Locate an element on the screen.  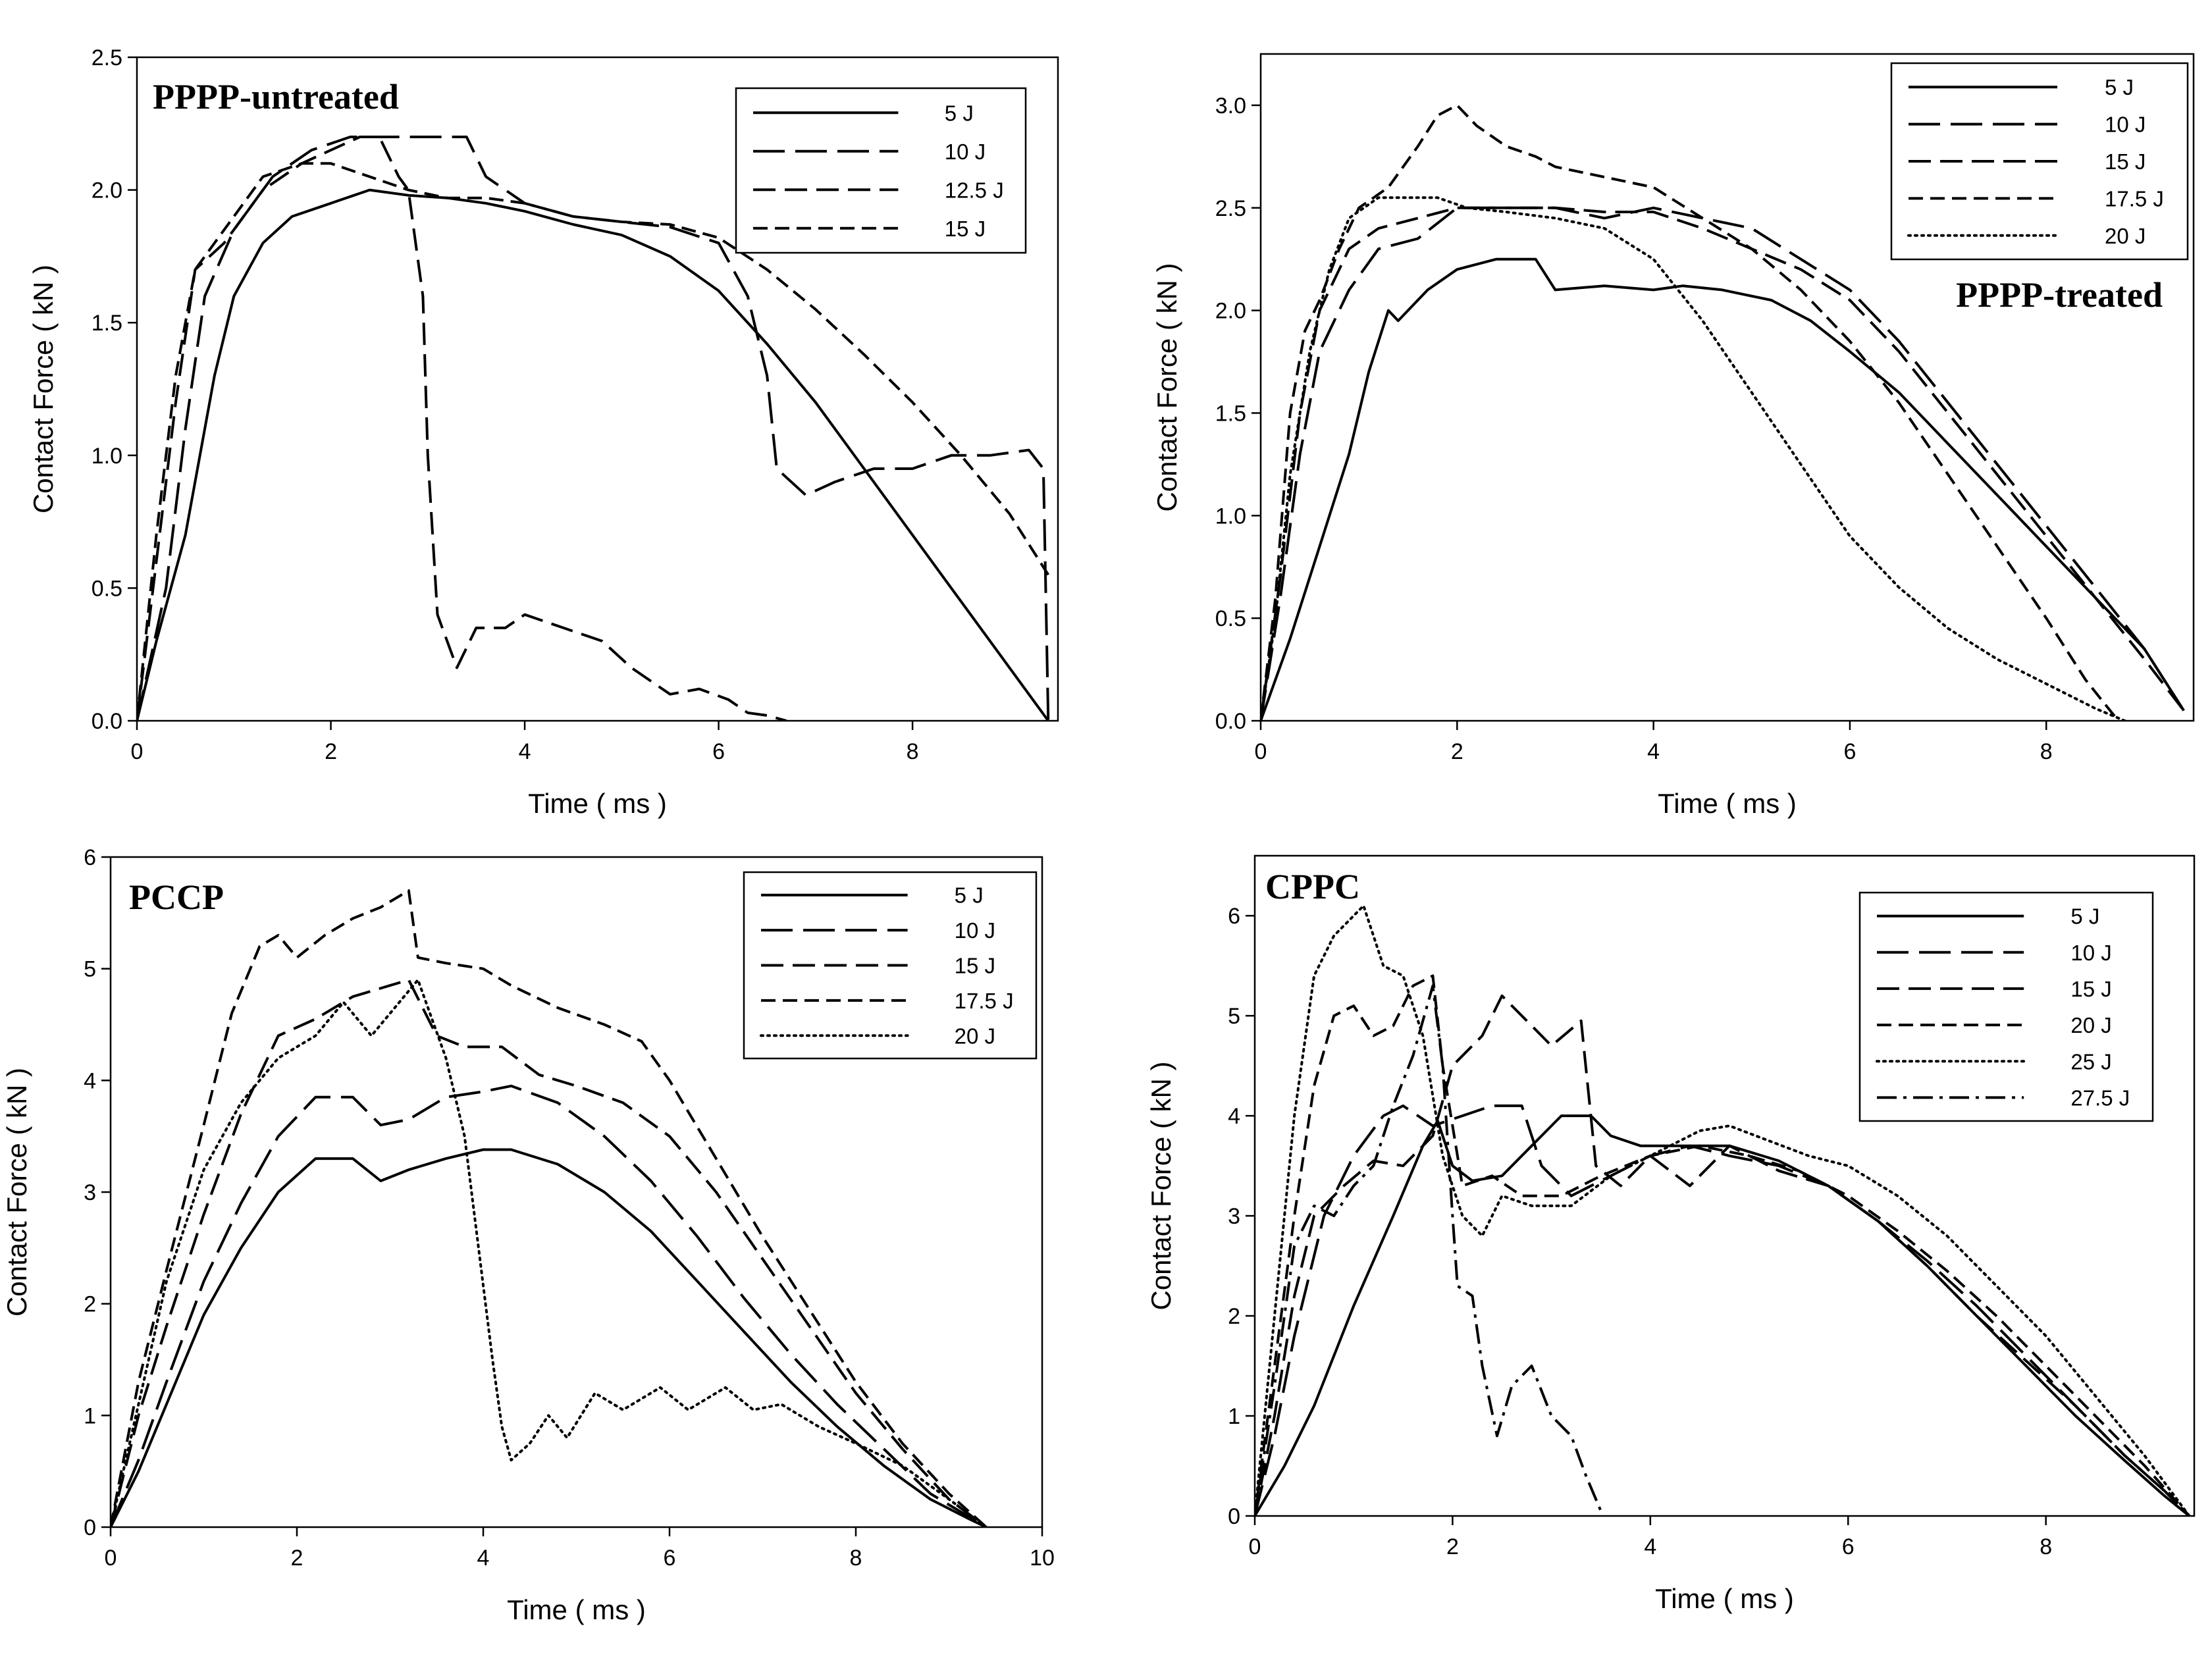
legend-label: 27.5 J is located at coordinates (2100, 1097).